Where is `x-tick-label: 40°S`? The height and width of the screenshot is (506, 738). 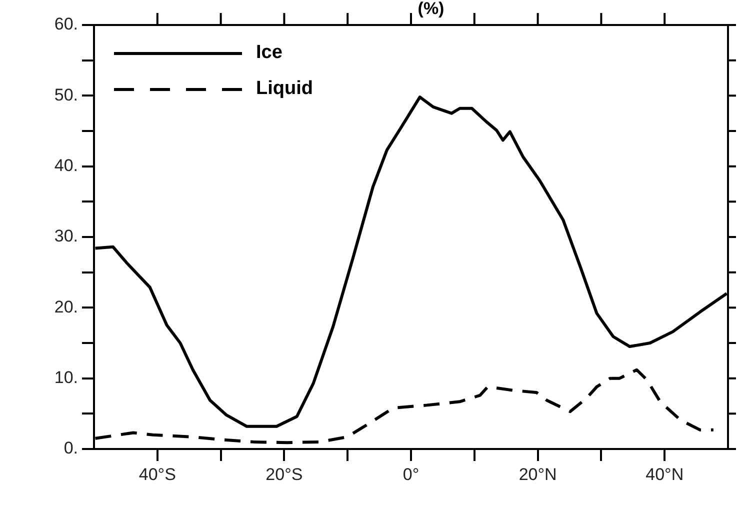 x-tick-label: 40°S is located at coordinates (157, 474).